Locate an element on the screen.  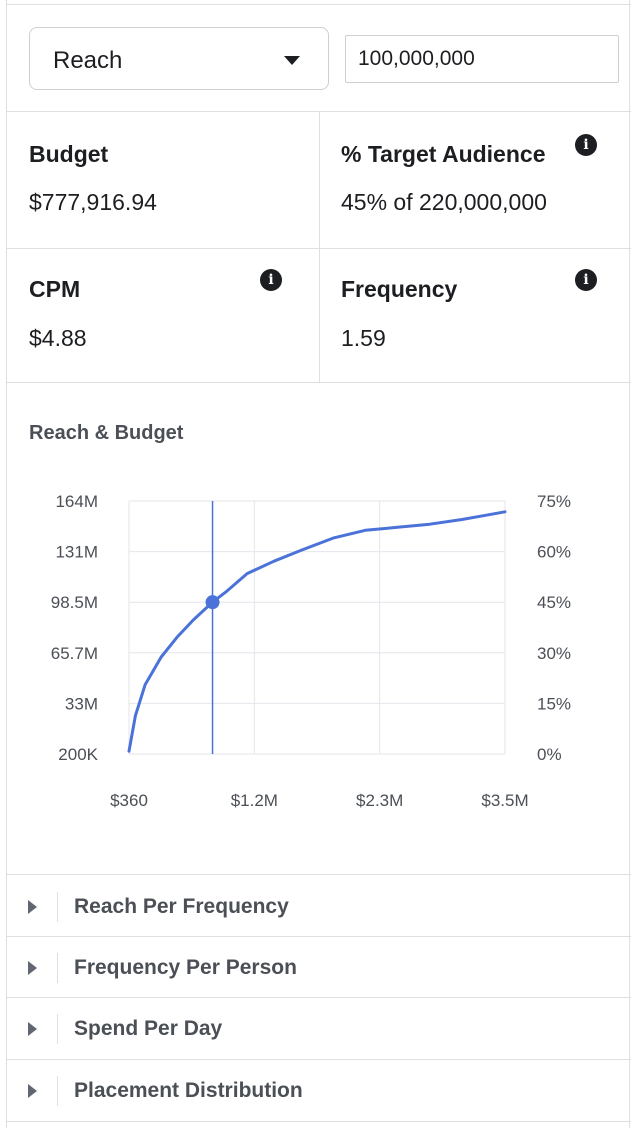
accordion-label: Reach Per Frequency is located at coordinates (181, 906).